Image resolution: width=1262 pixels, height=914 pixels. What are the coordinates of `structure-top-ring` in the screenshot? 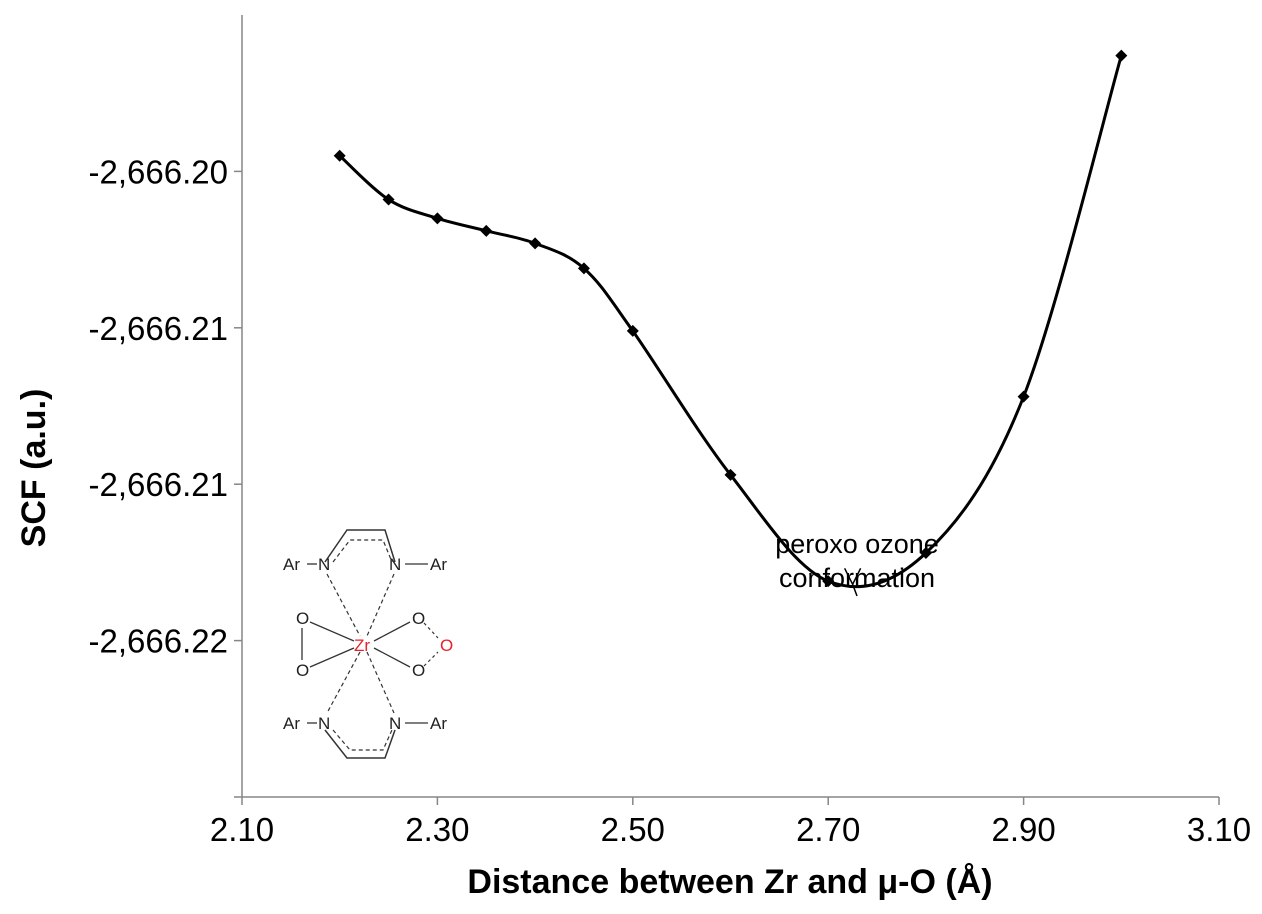 It's located at (360, 546).